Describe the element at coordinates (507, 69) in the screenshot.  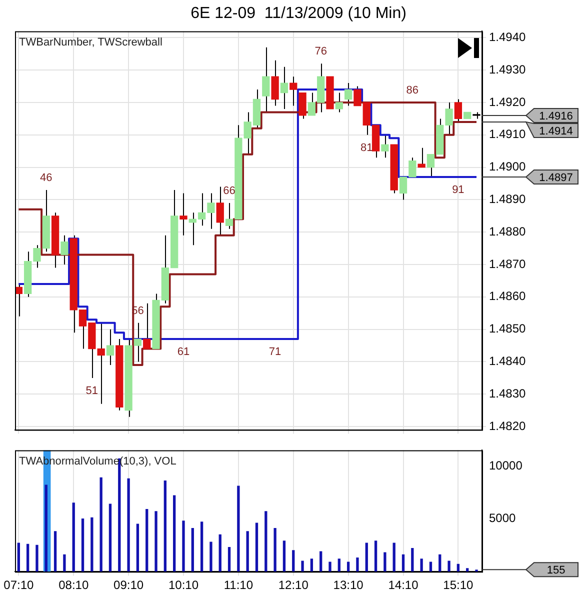
I see `y-tick-label: 1.4930` at that location.